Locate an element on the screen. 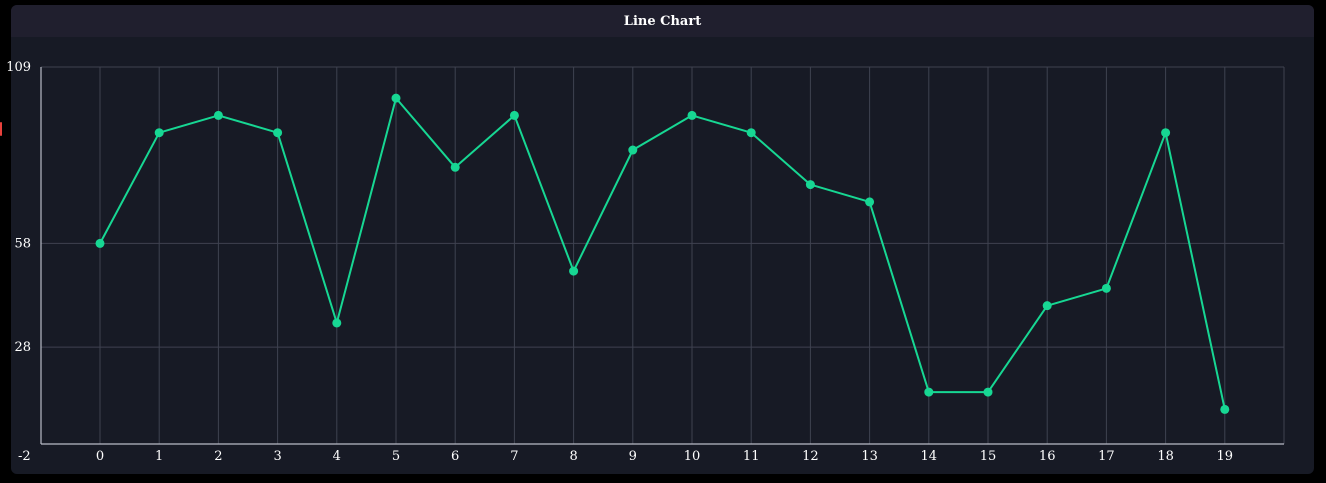 The image size is (1326, 483). x-tick-label: 1 is located at coordinates (159, 456).